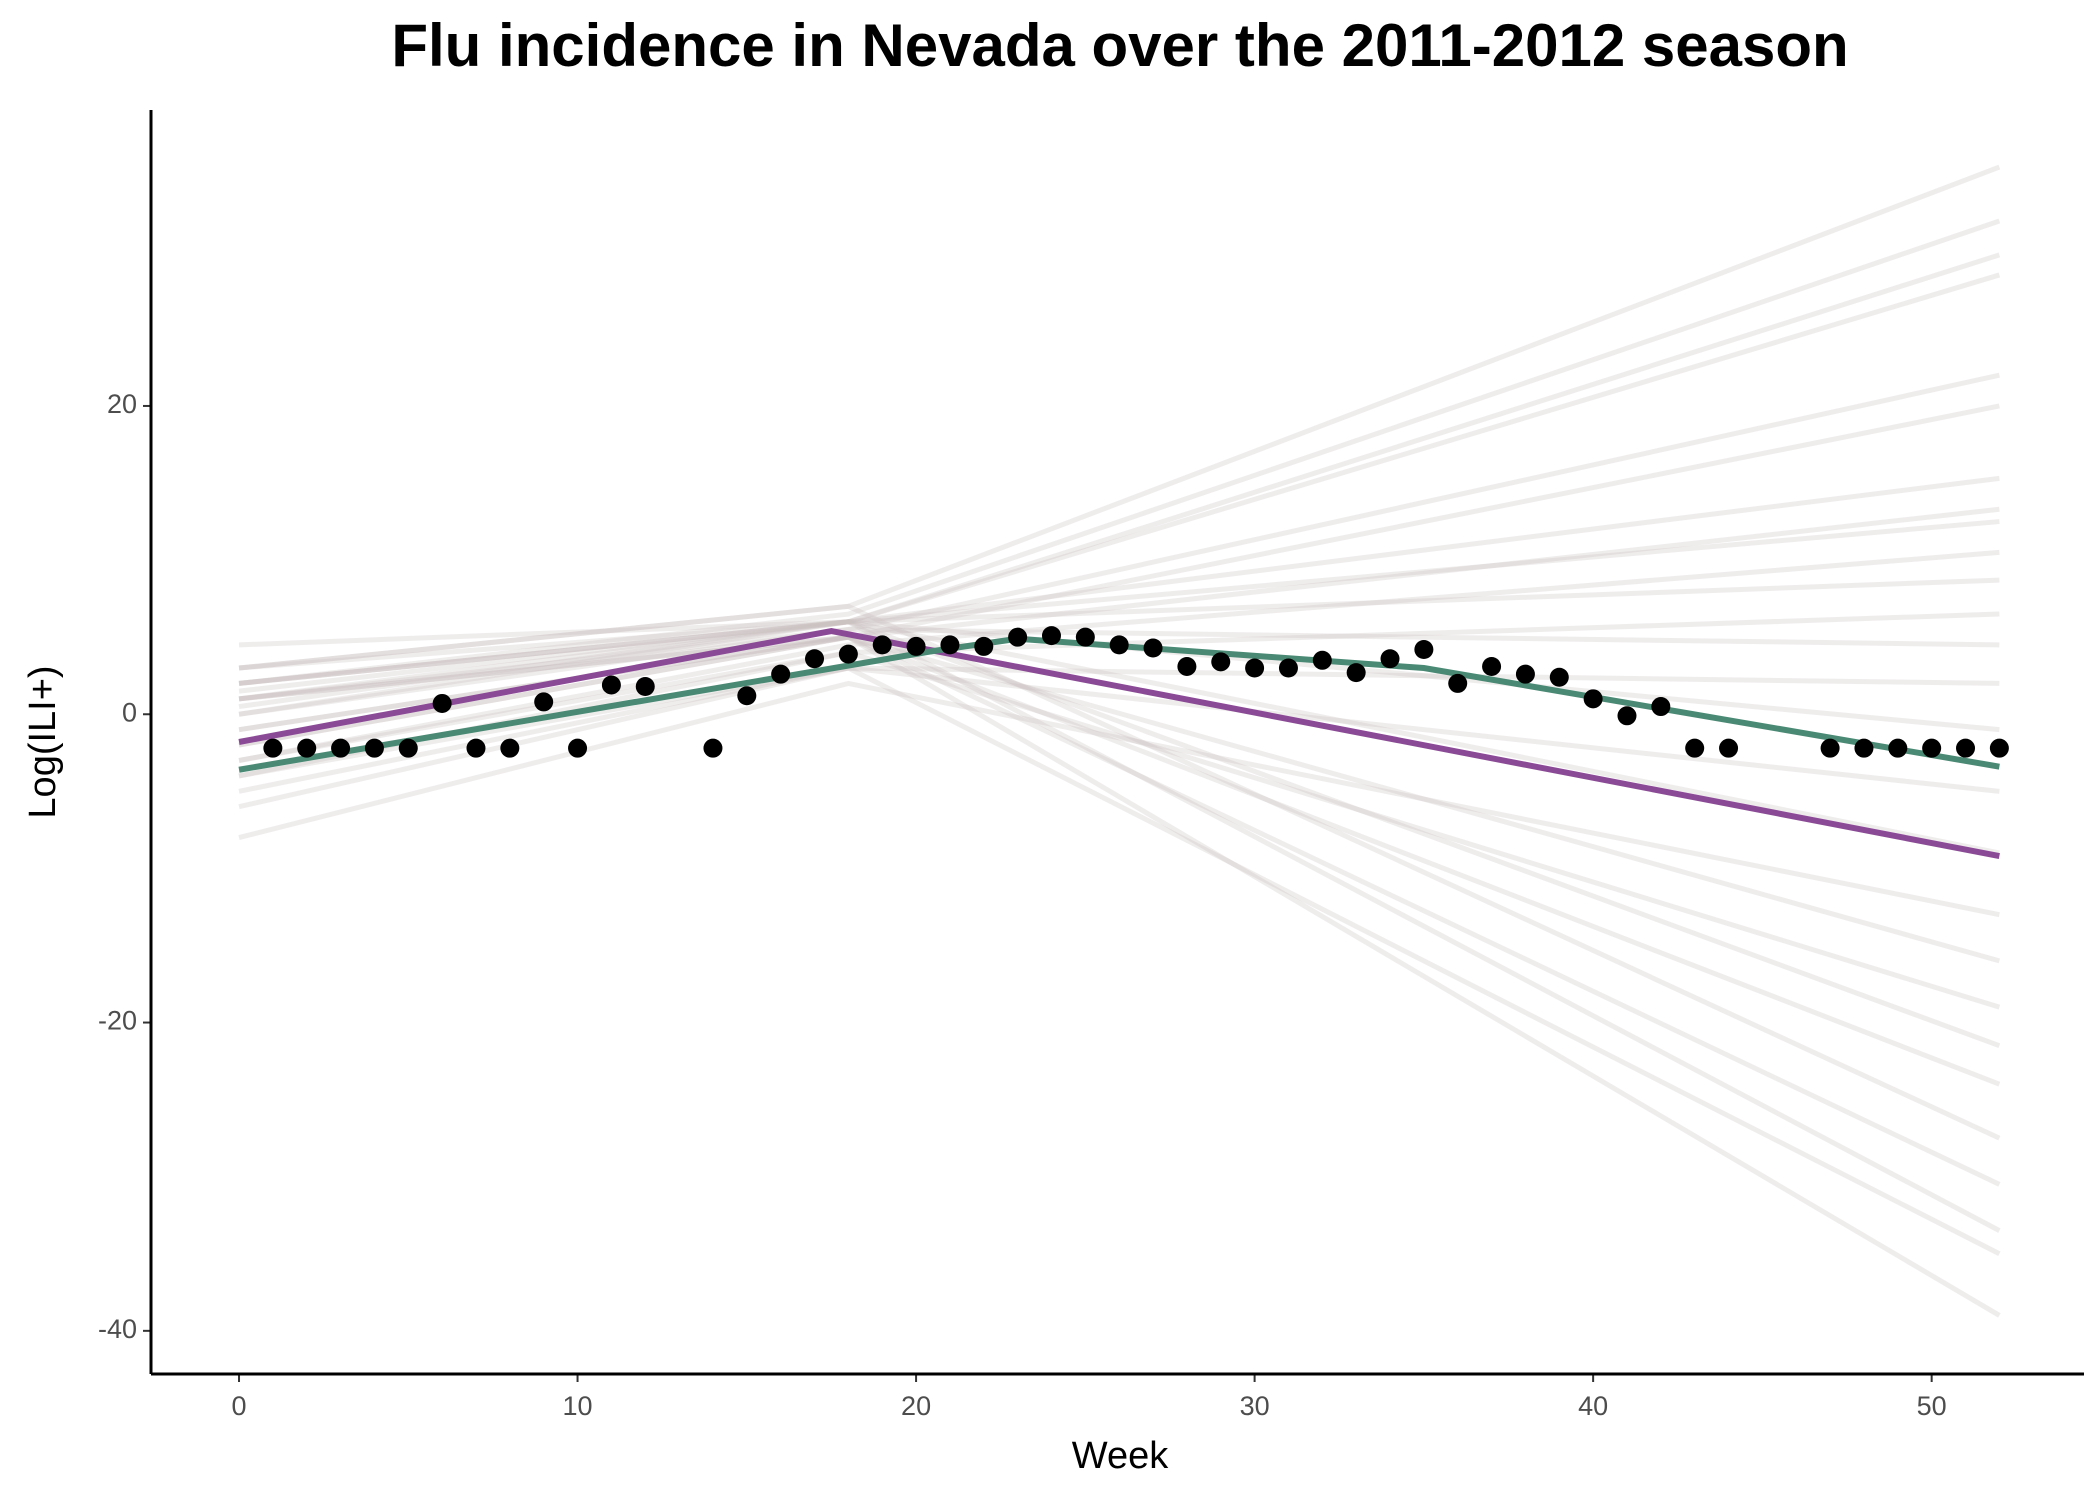  Describe the element at coordinates (578, 1406) in the screenshot. I see `x-tick-label: 10` at that location.